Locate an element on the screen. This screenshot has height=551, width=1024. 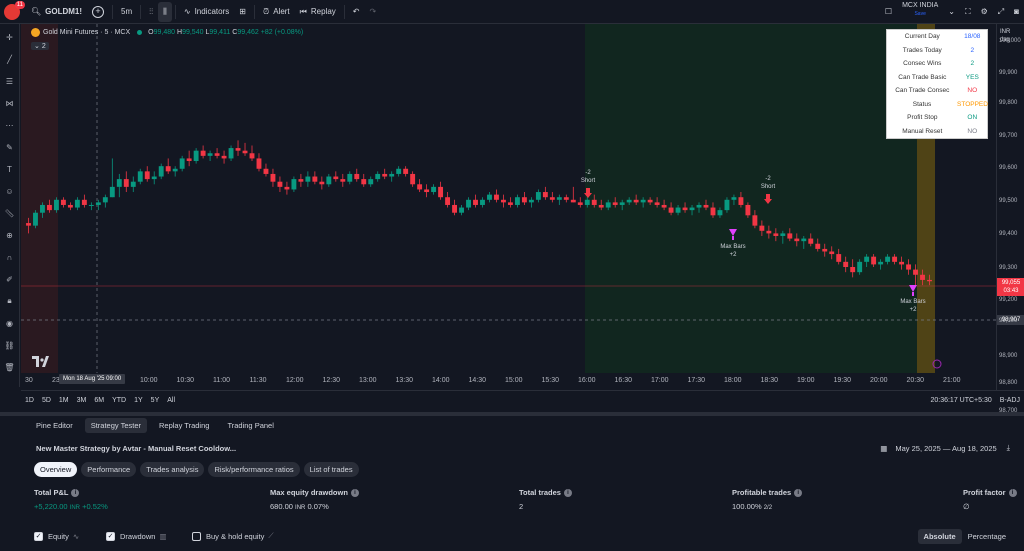
panel-tab-pine-editor: Pine Editor is located at coordinates (54, 425).